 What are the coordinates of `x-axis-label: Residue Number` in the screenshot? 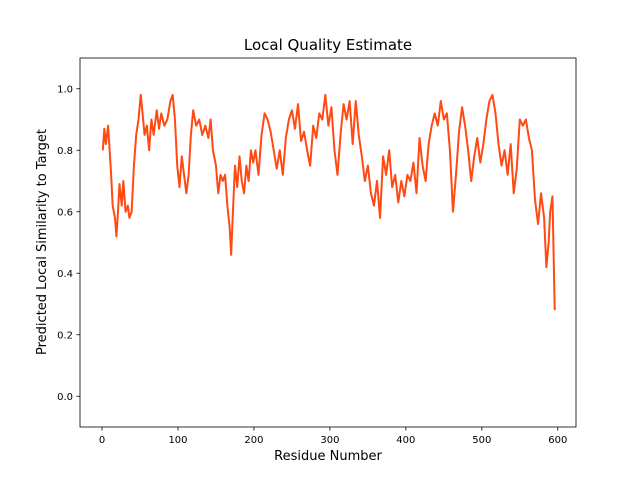 It's located at (328, 456).